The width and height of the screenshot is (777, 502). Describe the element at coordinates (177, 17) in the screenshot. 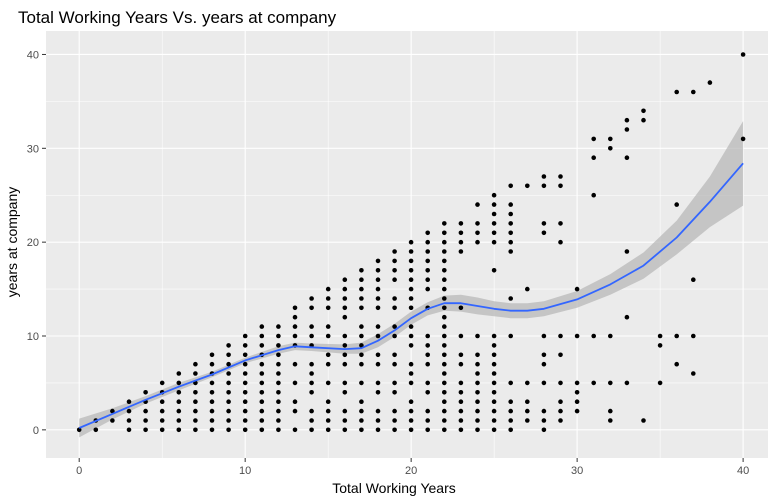

I see `chart-title: Total Working Years Vs. years at company` at that location.